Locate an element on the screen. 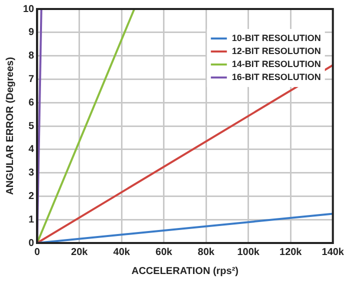 The image size is (347, 281). y-tick-label: 1 is located at coordinates (31, 220).